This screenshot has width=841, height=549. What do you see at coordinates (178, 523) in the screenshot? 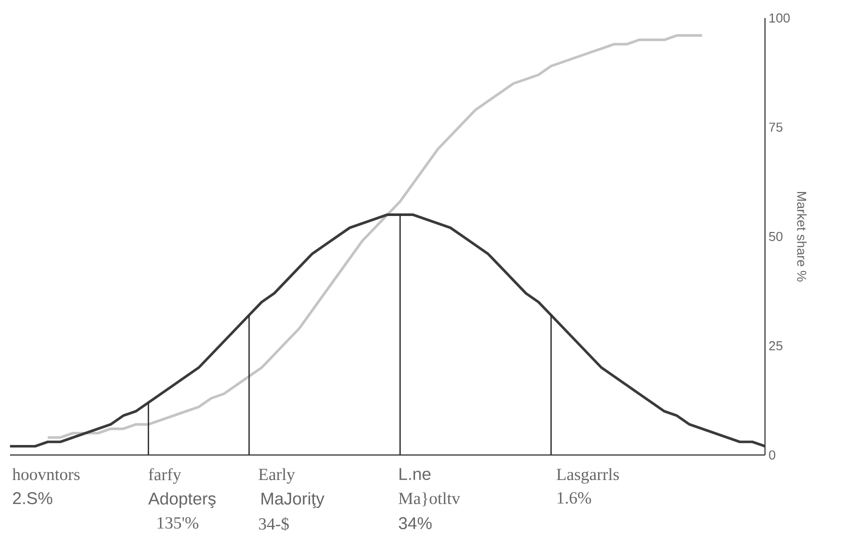
I see `text: 135'%` at bounding box center [178, 523].